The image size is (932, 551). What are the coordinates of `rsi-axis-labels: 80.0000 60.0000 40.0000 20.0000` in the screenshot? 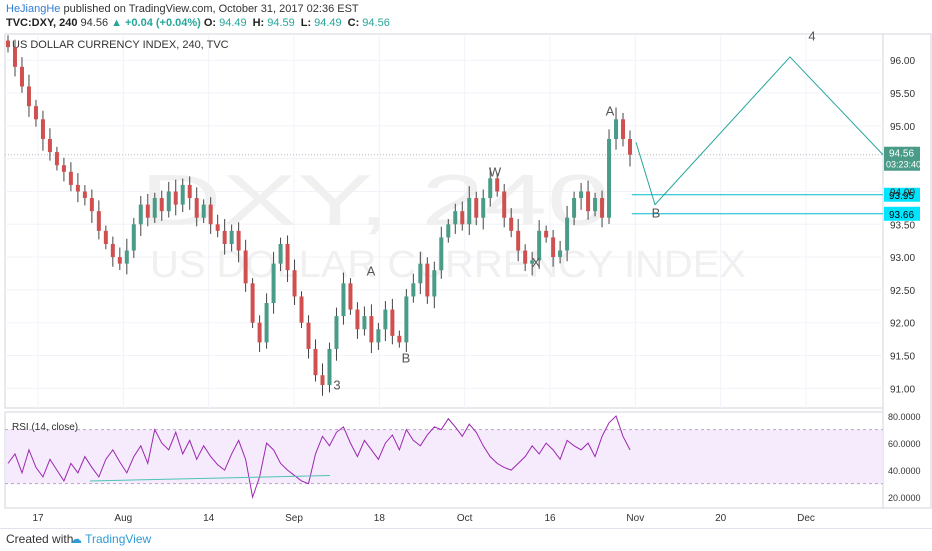 It's located at (904, 457).